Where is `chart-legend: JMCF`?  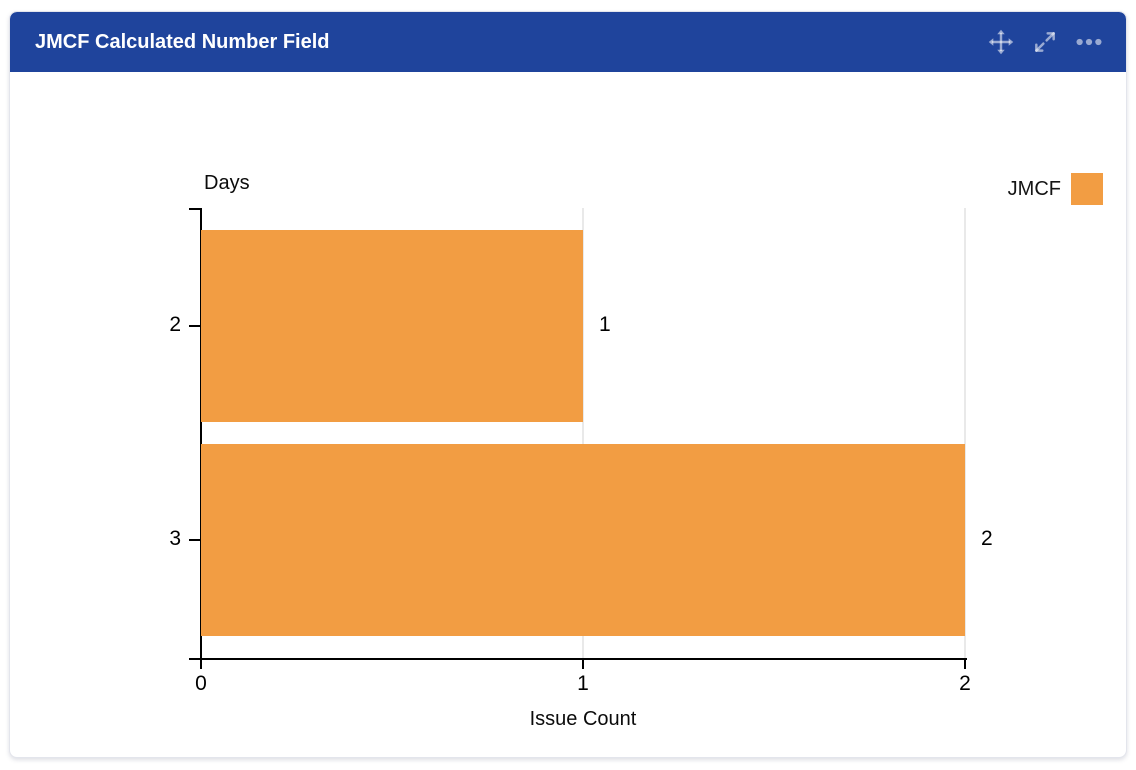
chart-legend: JMCF is located at coordinates (1055, 189).